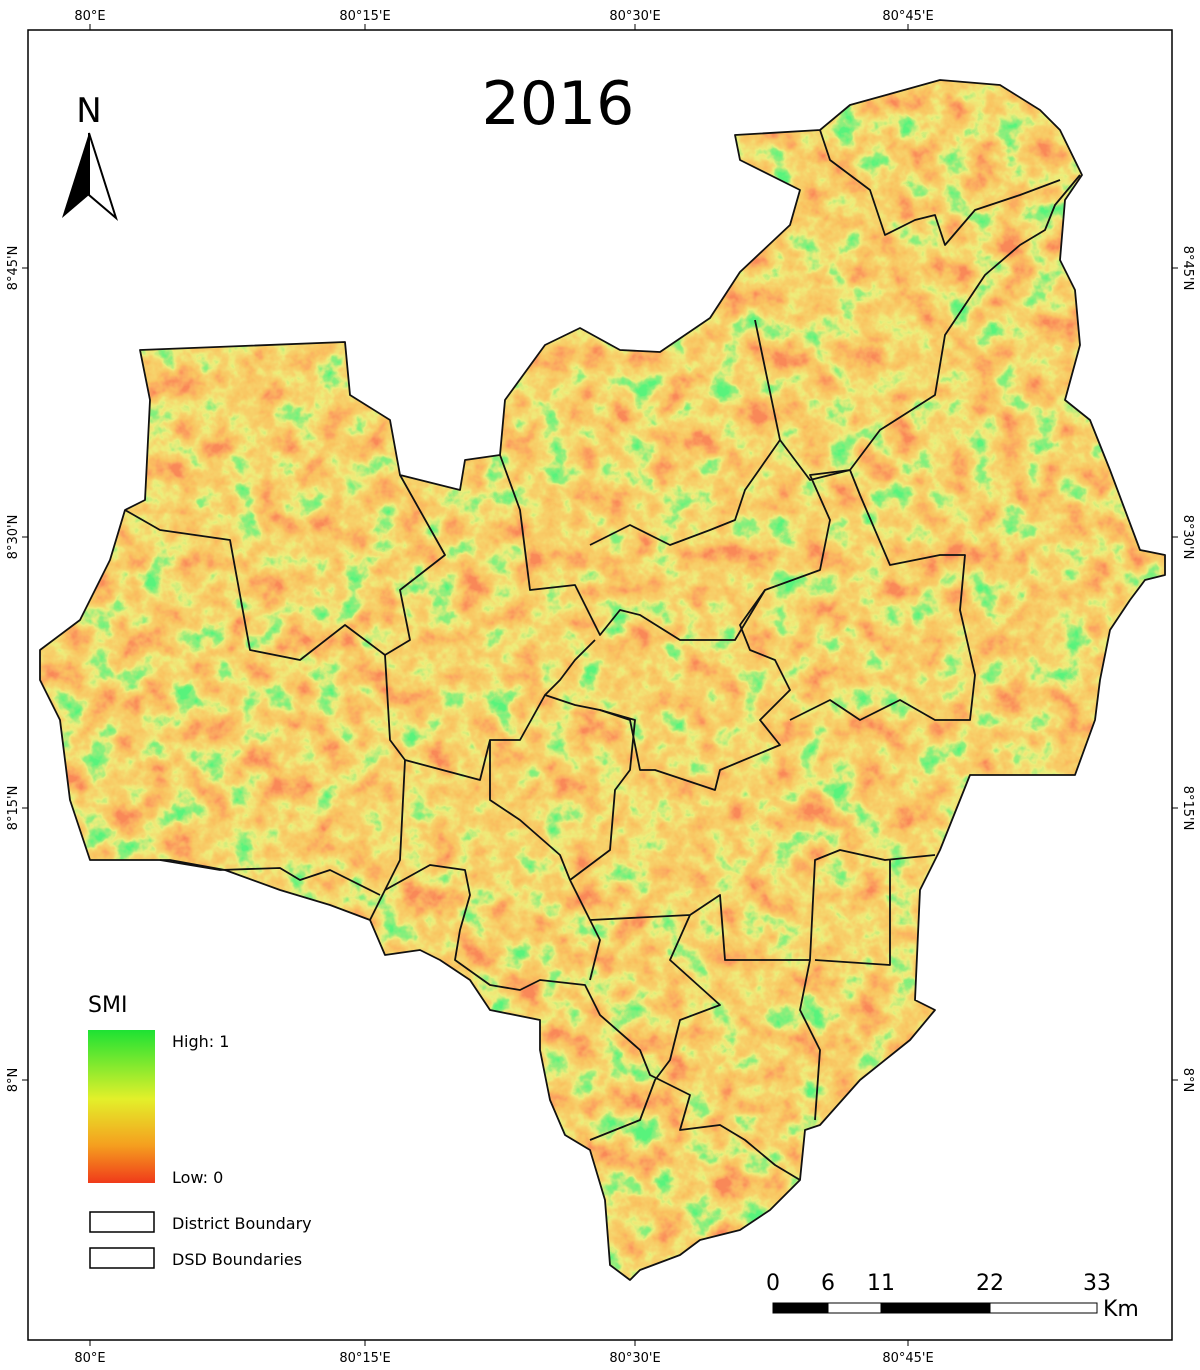  Describe the element at coordinates (1121, 1309) in the screenshot. I see `scale-unit: Km` at that location.